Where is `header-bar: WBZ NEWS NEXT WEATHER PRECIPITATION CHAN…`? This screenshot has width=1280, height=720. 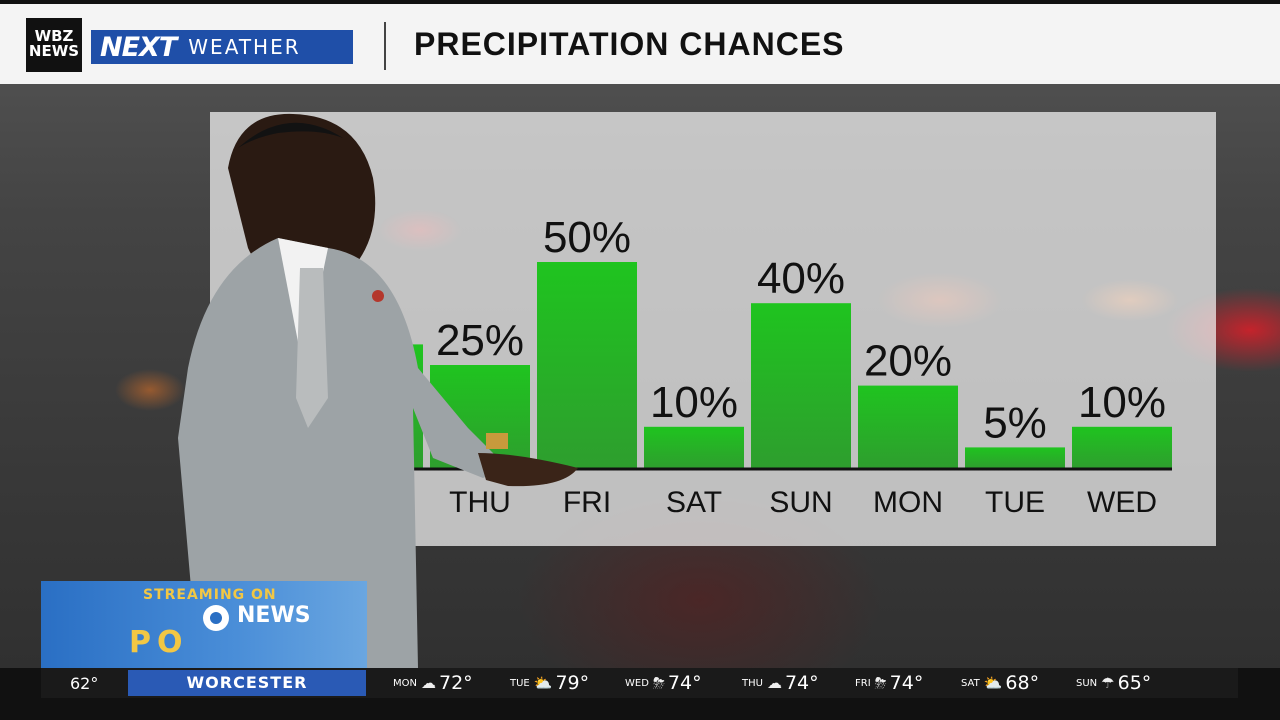 header-bar: WBZ NEWS NEXT WEATHER PRECIPITATION CHAN… is located at coordinates (640, 42).